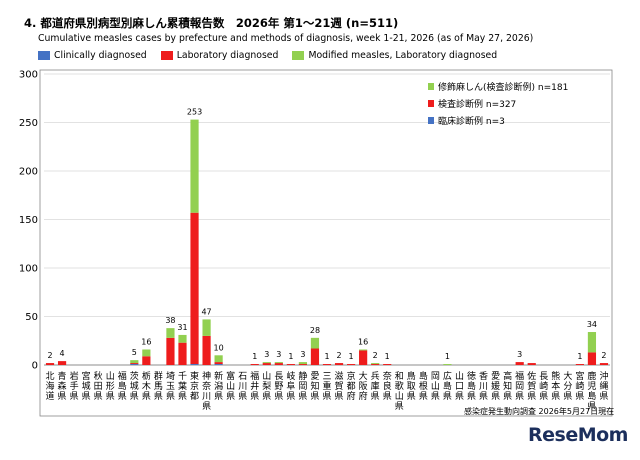 The height and width of the screenshot is (460, 640). Describe the element at coordinates (170, 386) in the screenshot. I see `x-category-label: 埼玉県` at that location.